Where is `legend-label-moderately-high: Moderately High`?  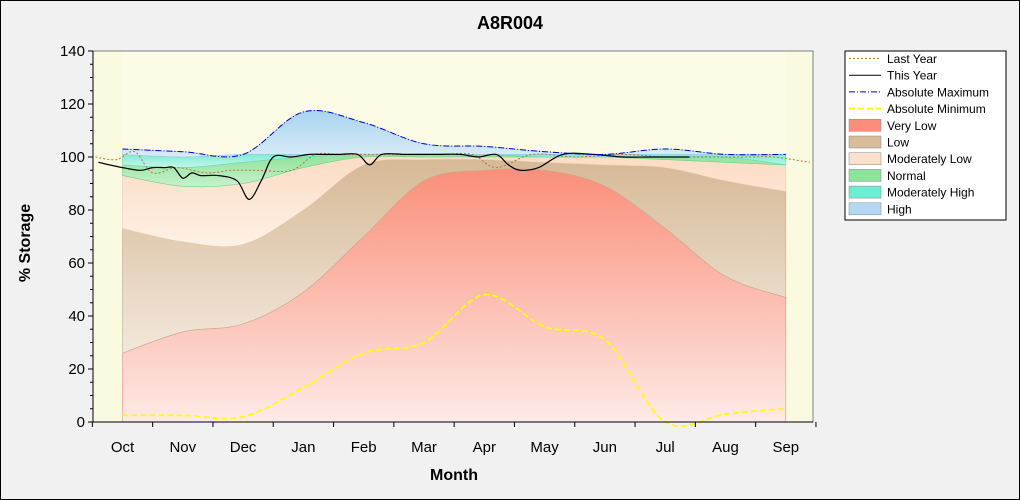
legend-label-moderately-high: Moderately High is located at coordinates (930, 193).